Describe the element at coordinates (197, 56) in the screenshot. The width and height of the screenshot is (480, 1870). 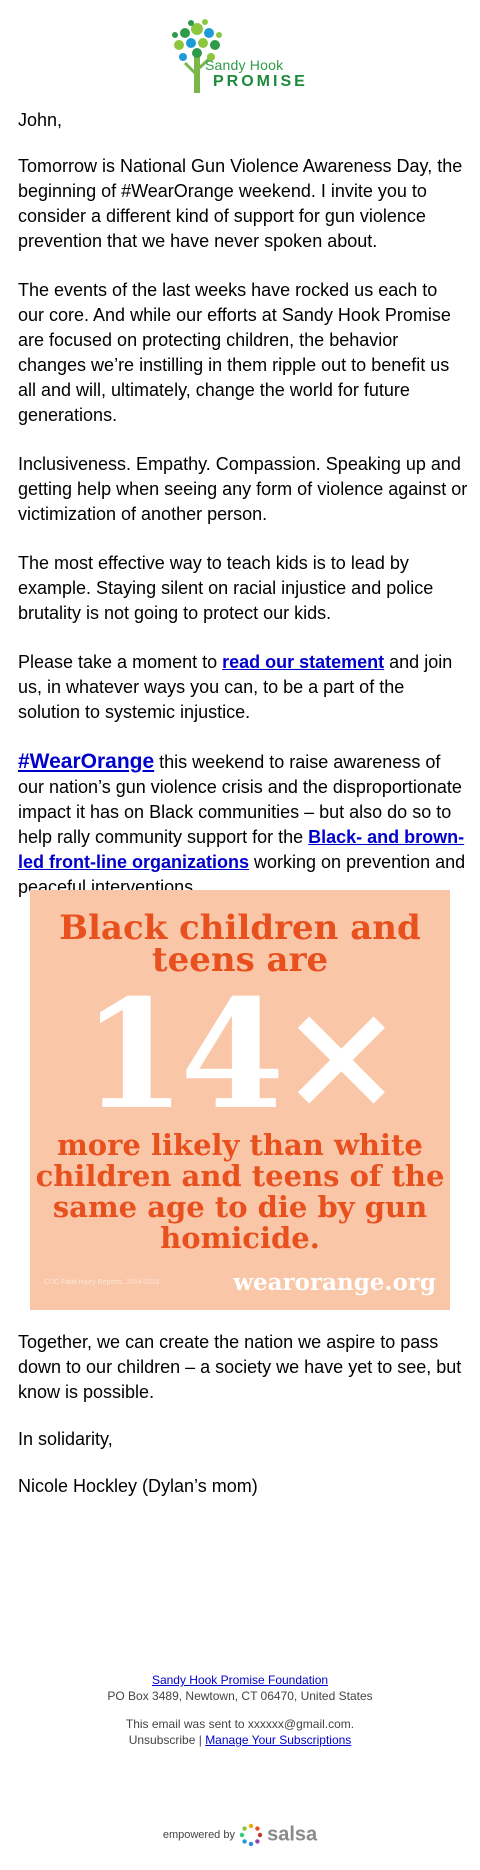
I see `tree-icon` at that location.